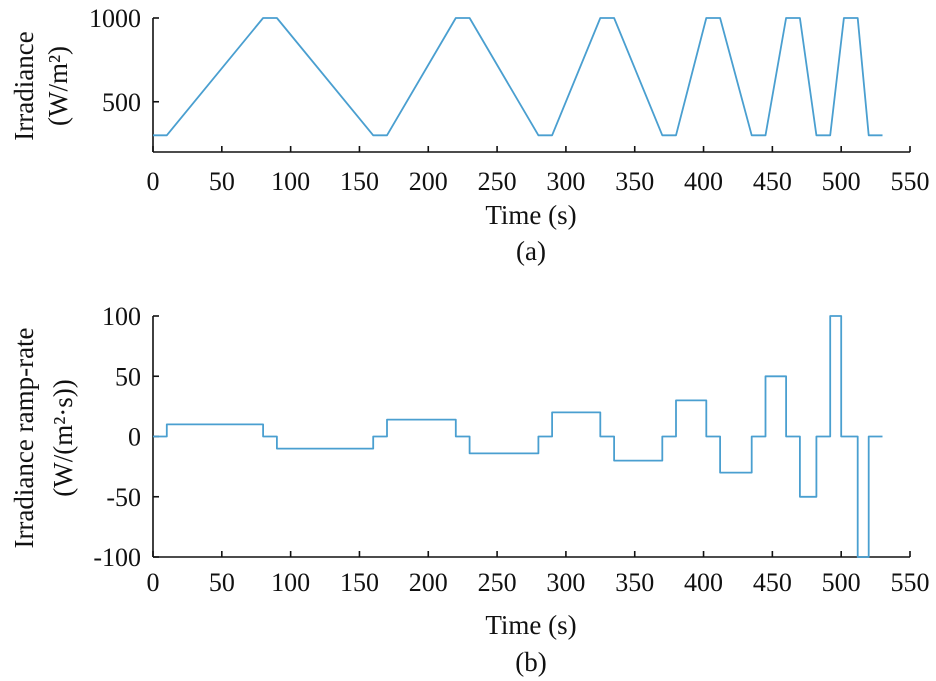  Describe the element at coordinates (121, 316) in the screenshot. I see `chart-b-y-tick-label: 100` at that location.